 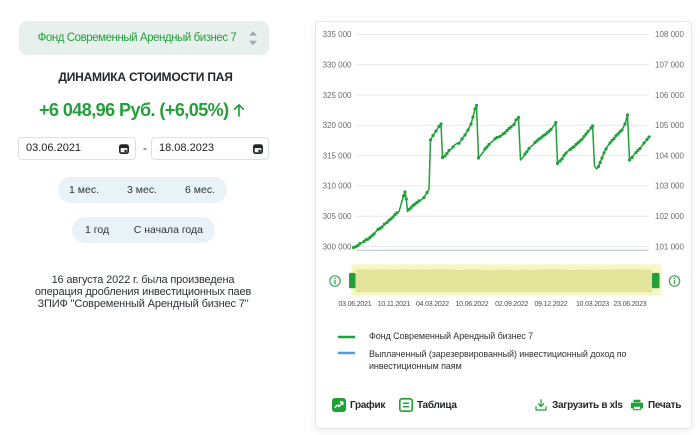 I want to click on svg-text: 10.03.2023, so click(x=592, y=304).